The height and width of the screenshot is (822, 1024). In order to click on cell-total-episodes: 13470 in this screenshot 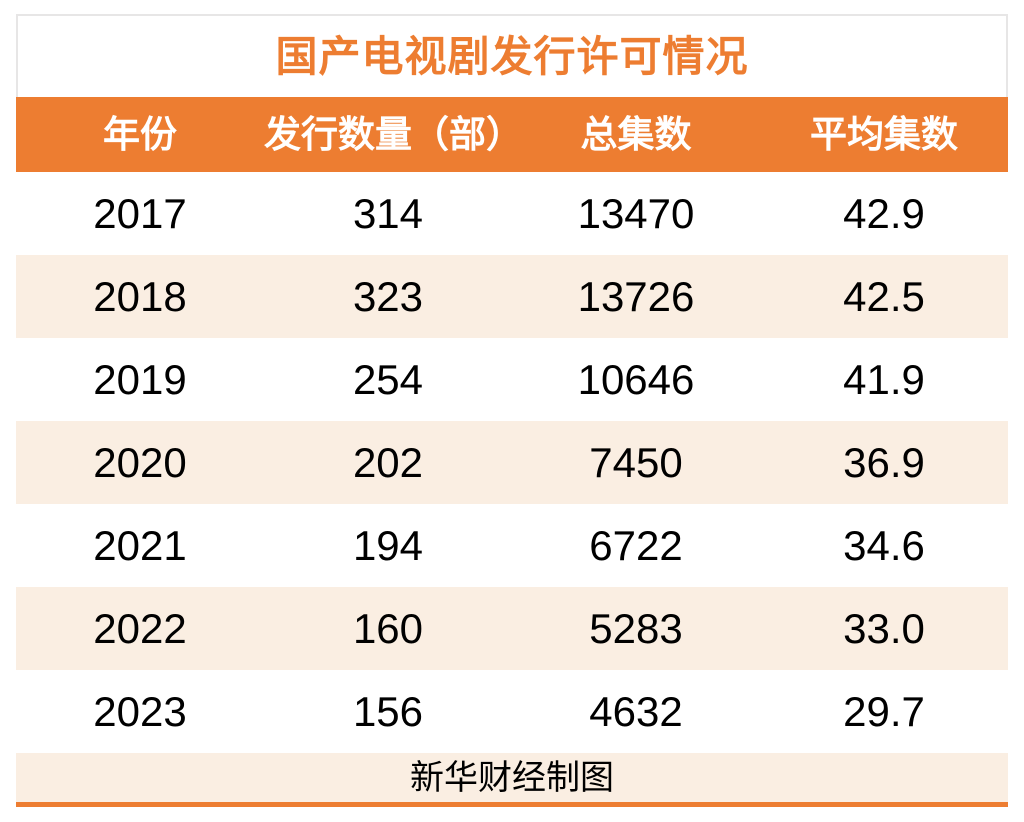, I will do `click(636, 213)`.